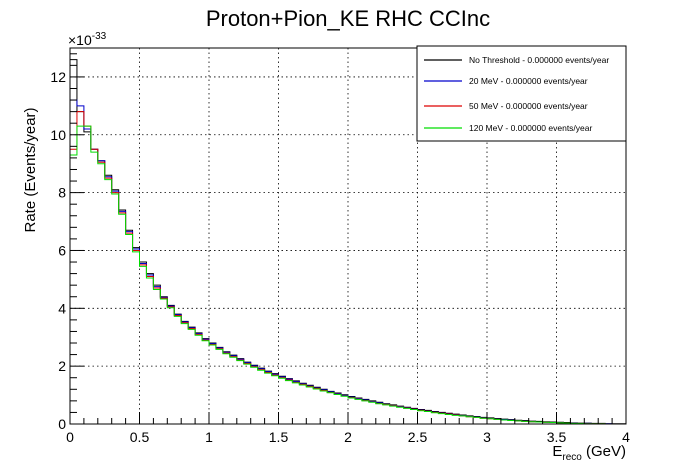 The width and height of the screenshot is (696, 472). I want to click on legend-label: No Threshold - 0.000000 events/year, so click(539, 60).